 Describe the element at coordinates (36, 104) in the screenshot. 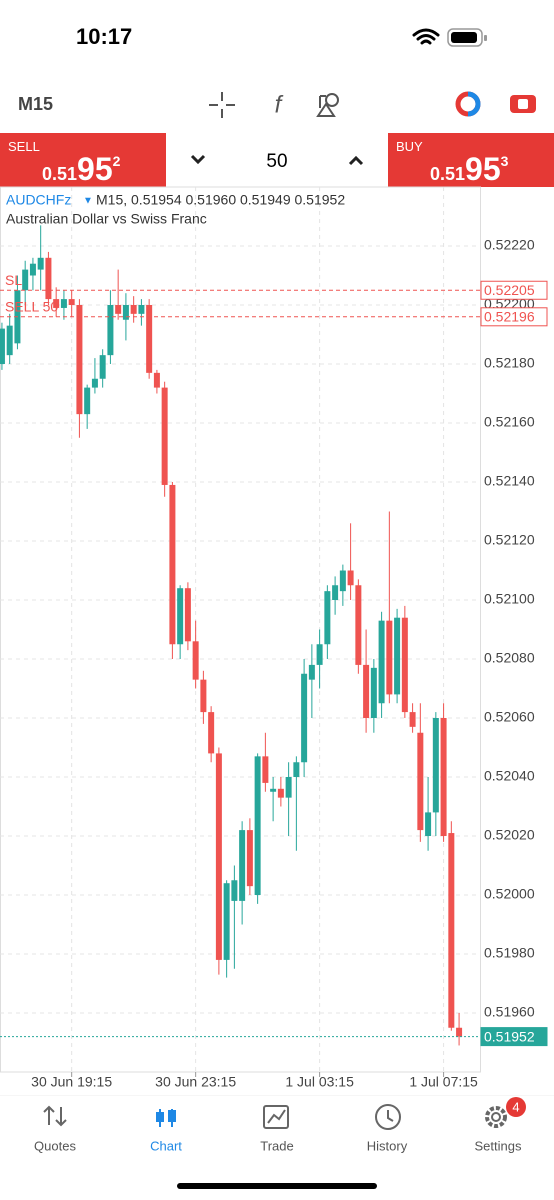

I see `timeframe: M15` at that location.